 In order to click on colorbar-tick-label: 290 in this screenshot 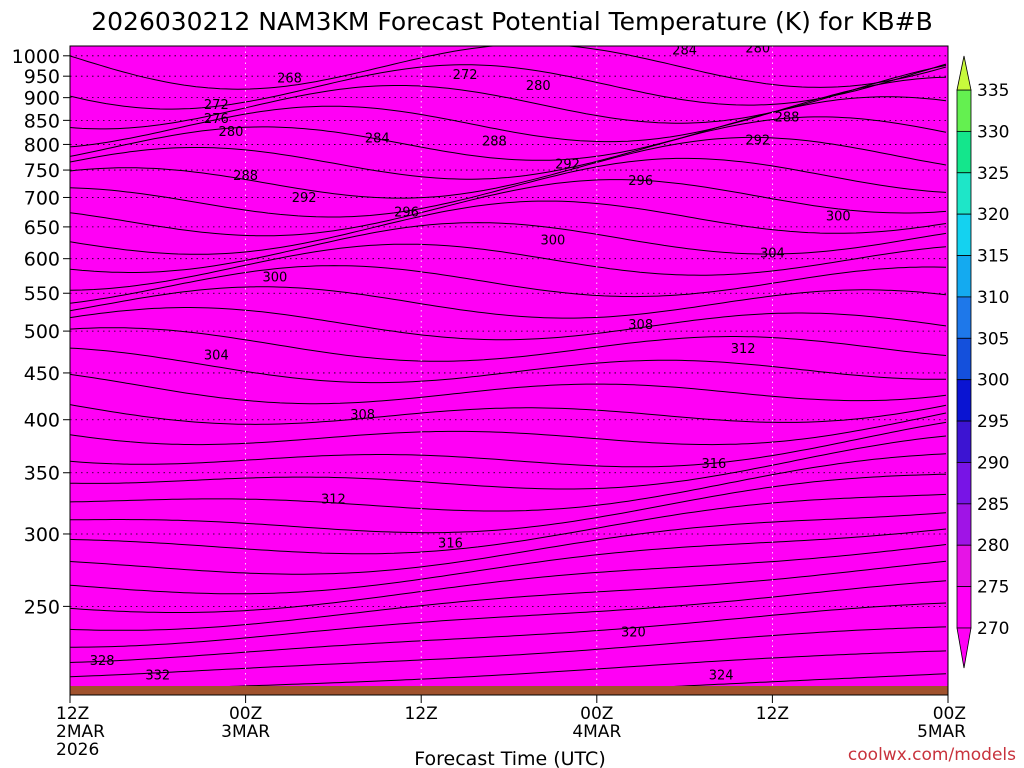, I will do `click(993, 463)`.